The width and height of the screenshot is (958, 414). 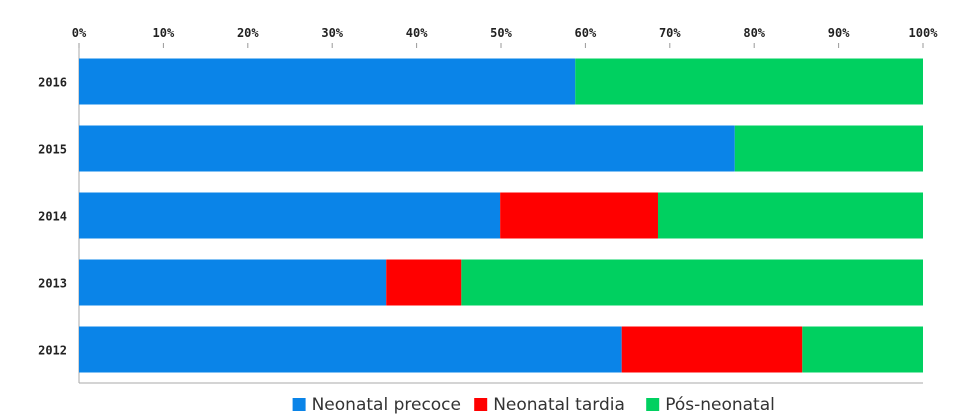 I want to click on y-tick-label: 2012, so click(x=52, y=351).